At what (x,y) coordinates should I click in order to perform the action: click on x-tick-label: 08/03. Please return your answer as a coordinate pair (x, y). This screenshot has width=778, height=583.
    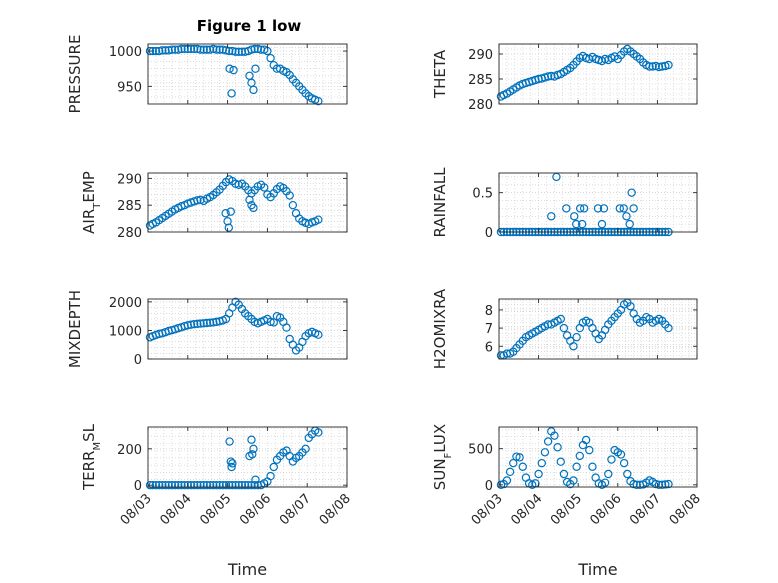
    Looking at the image, I should click on (136, 509).